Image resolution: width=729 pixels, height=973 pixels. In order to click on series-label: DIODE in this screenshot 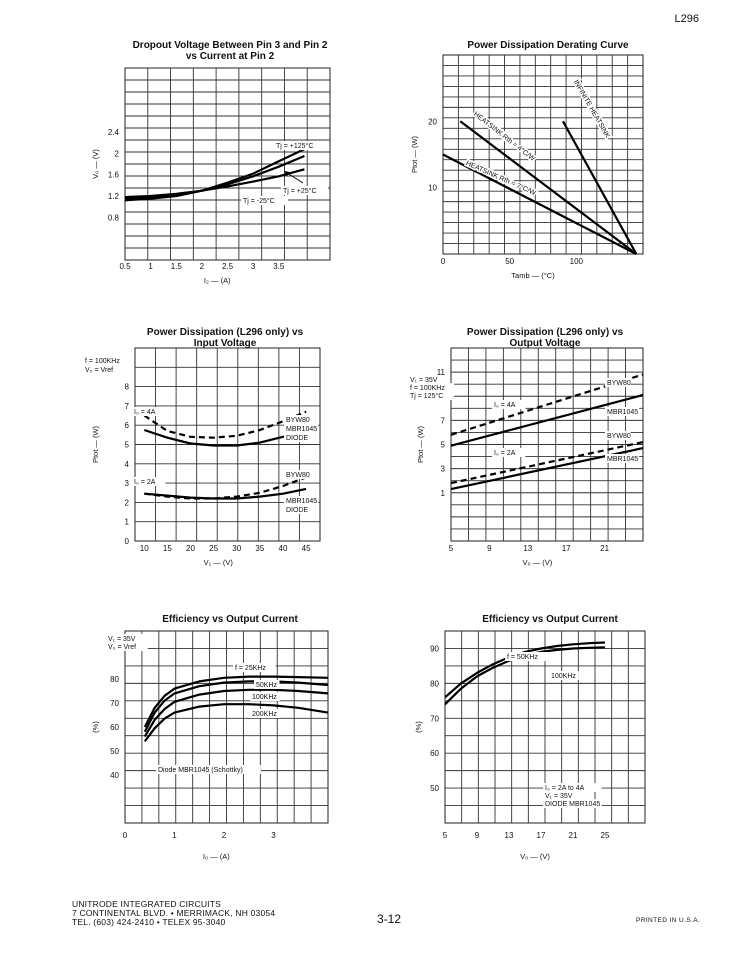, I will do `click(297, 438)`.